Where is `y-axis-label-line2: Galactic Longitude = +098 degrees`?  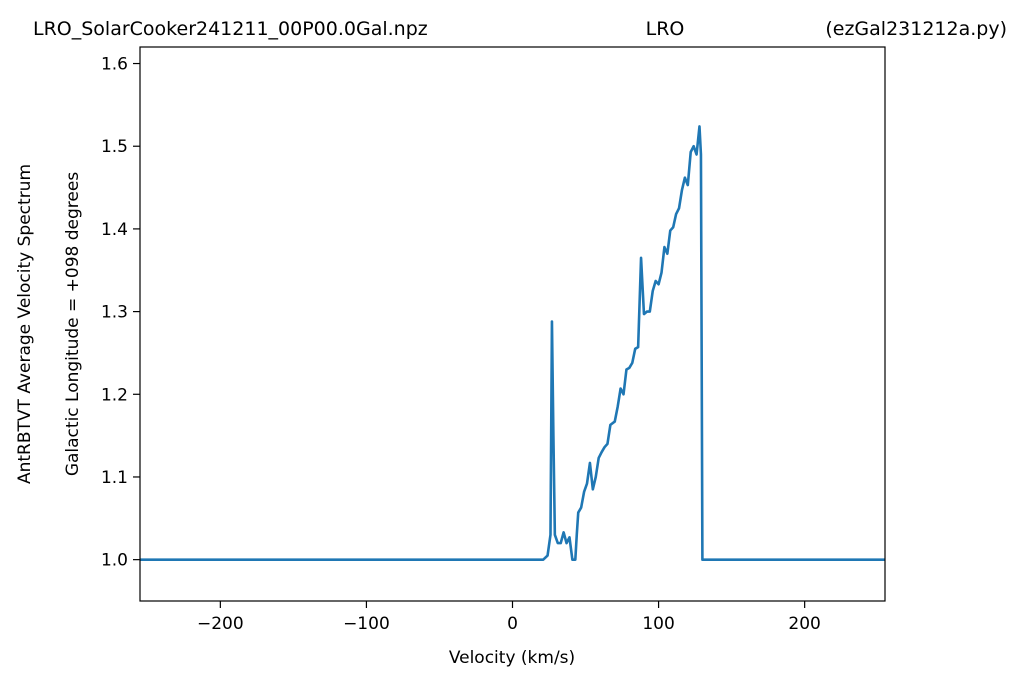
y-axis-label-line2: Galactic Longitude = +098 degrees is located at coordinates (73, 324).